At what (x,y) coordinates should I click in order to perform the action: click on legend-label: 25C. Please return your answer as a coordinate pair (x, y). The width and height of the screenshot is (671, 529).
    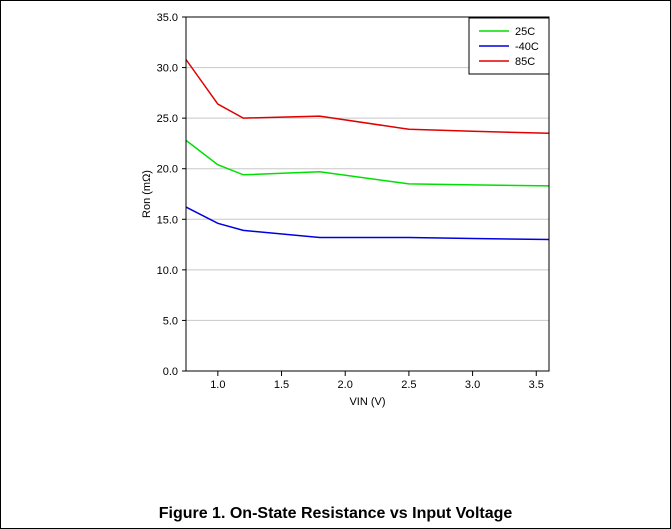
    Looking at the image, I should click on (525, 32).